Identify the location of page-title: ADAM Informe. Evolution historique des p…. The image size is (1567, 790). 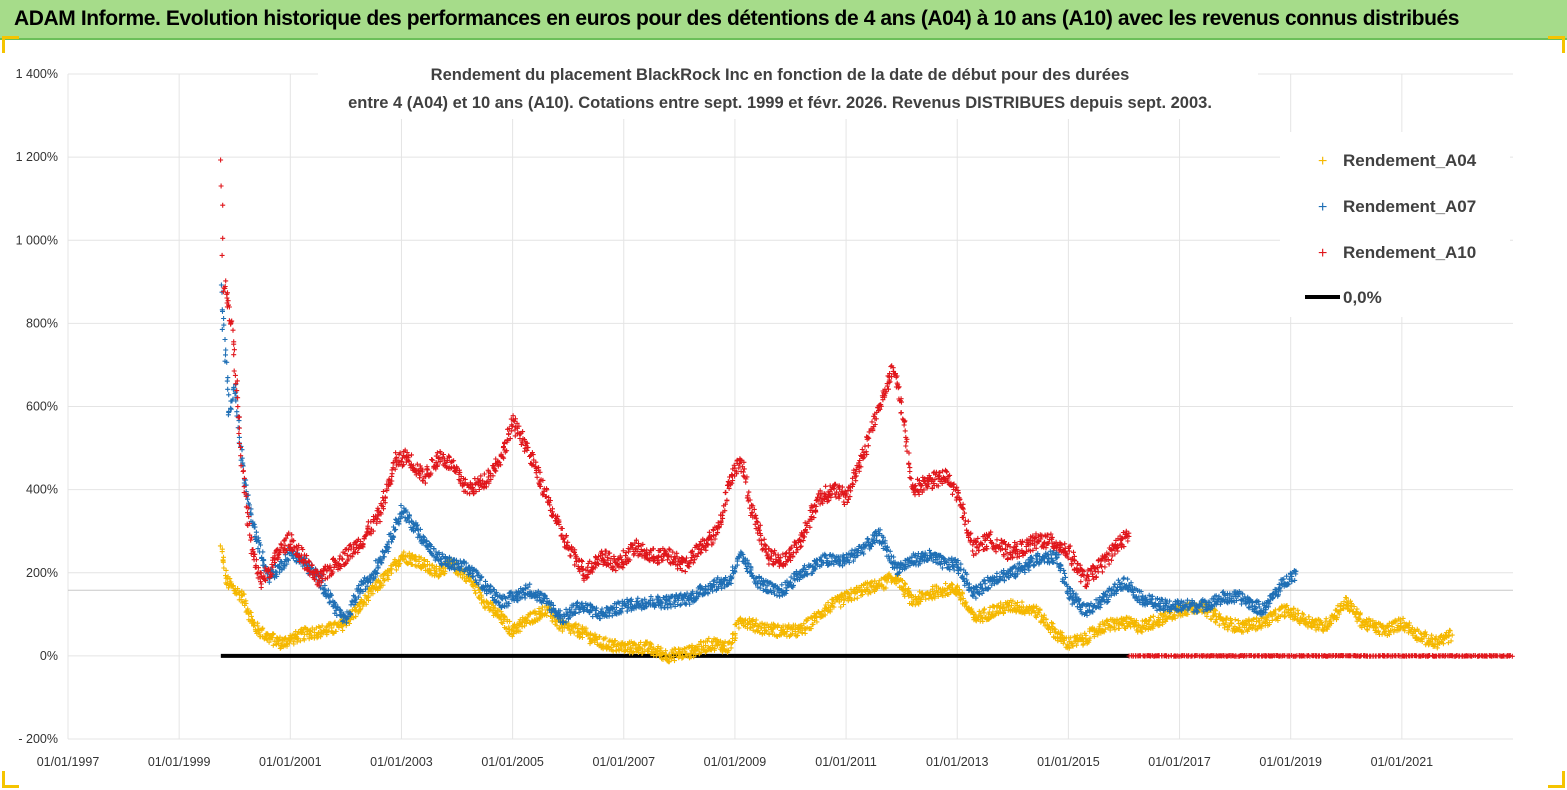
(737, 18).